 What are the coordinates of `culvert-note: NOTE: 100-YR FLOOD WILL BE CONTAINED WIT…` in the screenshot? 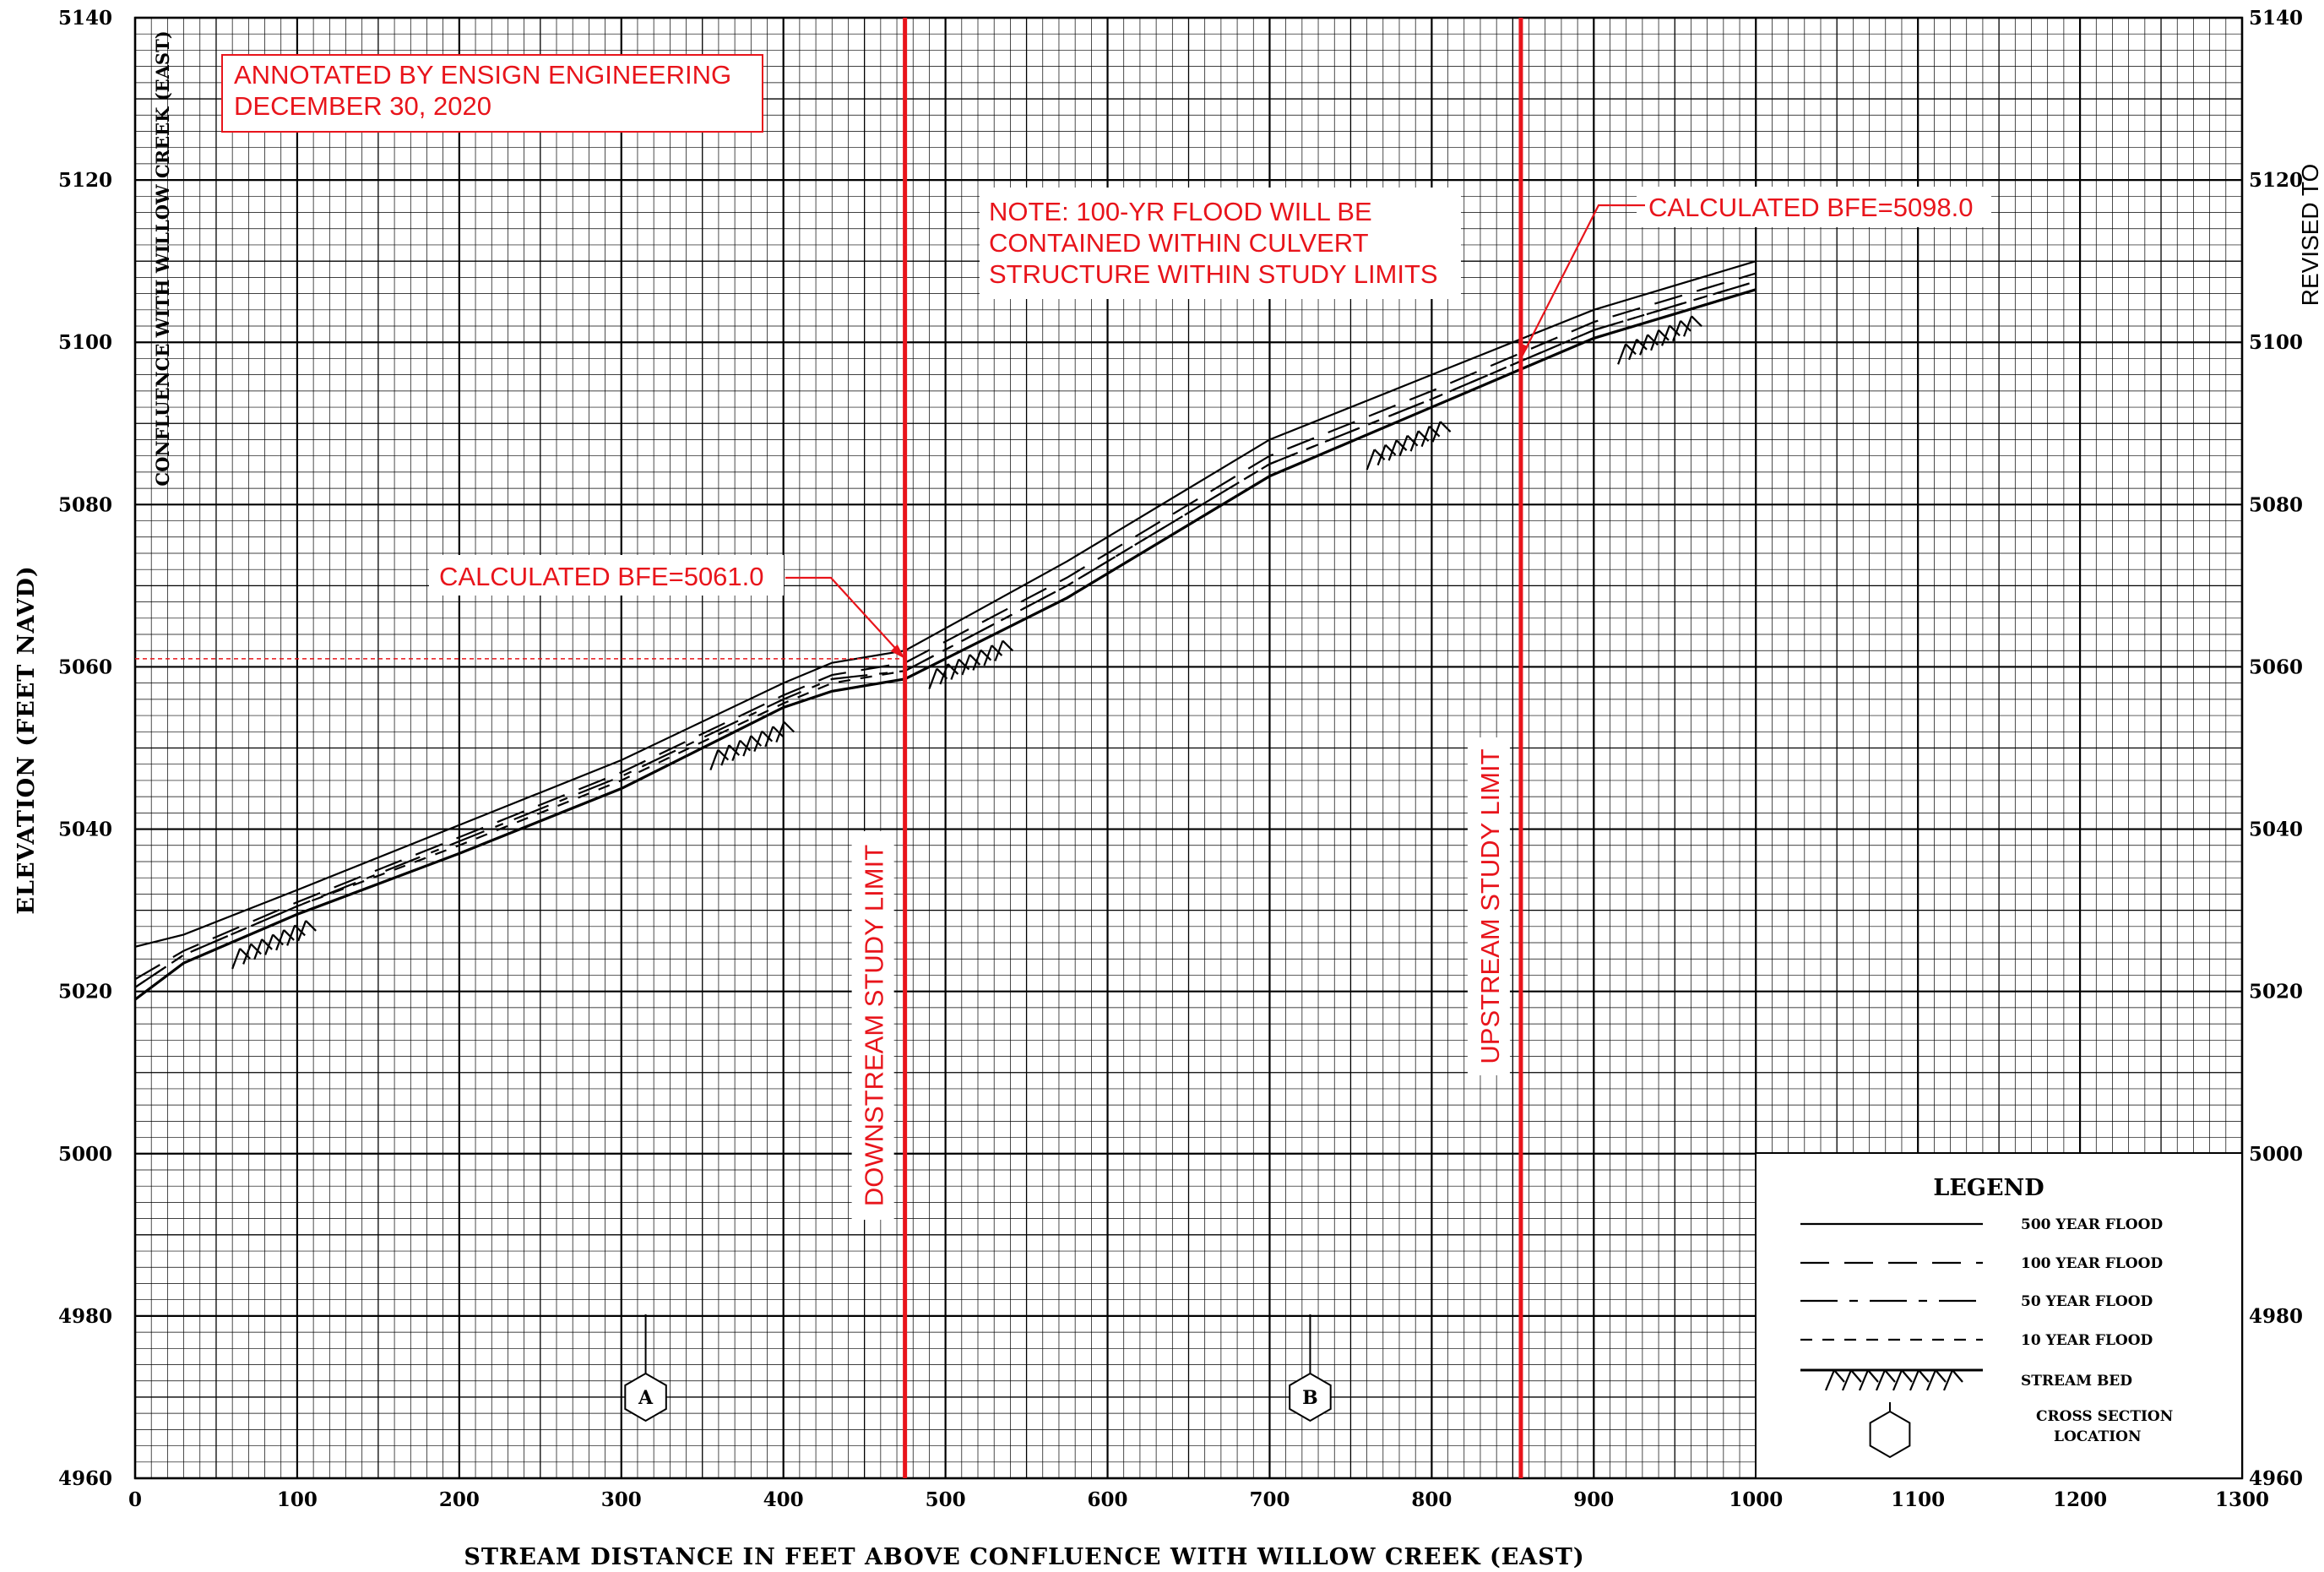 It's located at (1220, 243).